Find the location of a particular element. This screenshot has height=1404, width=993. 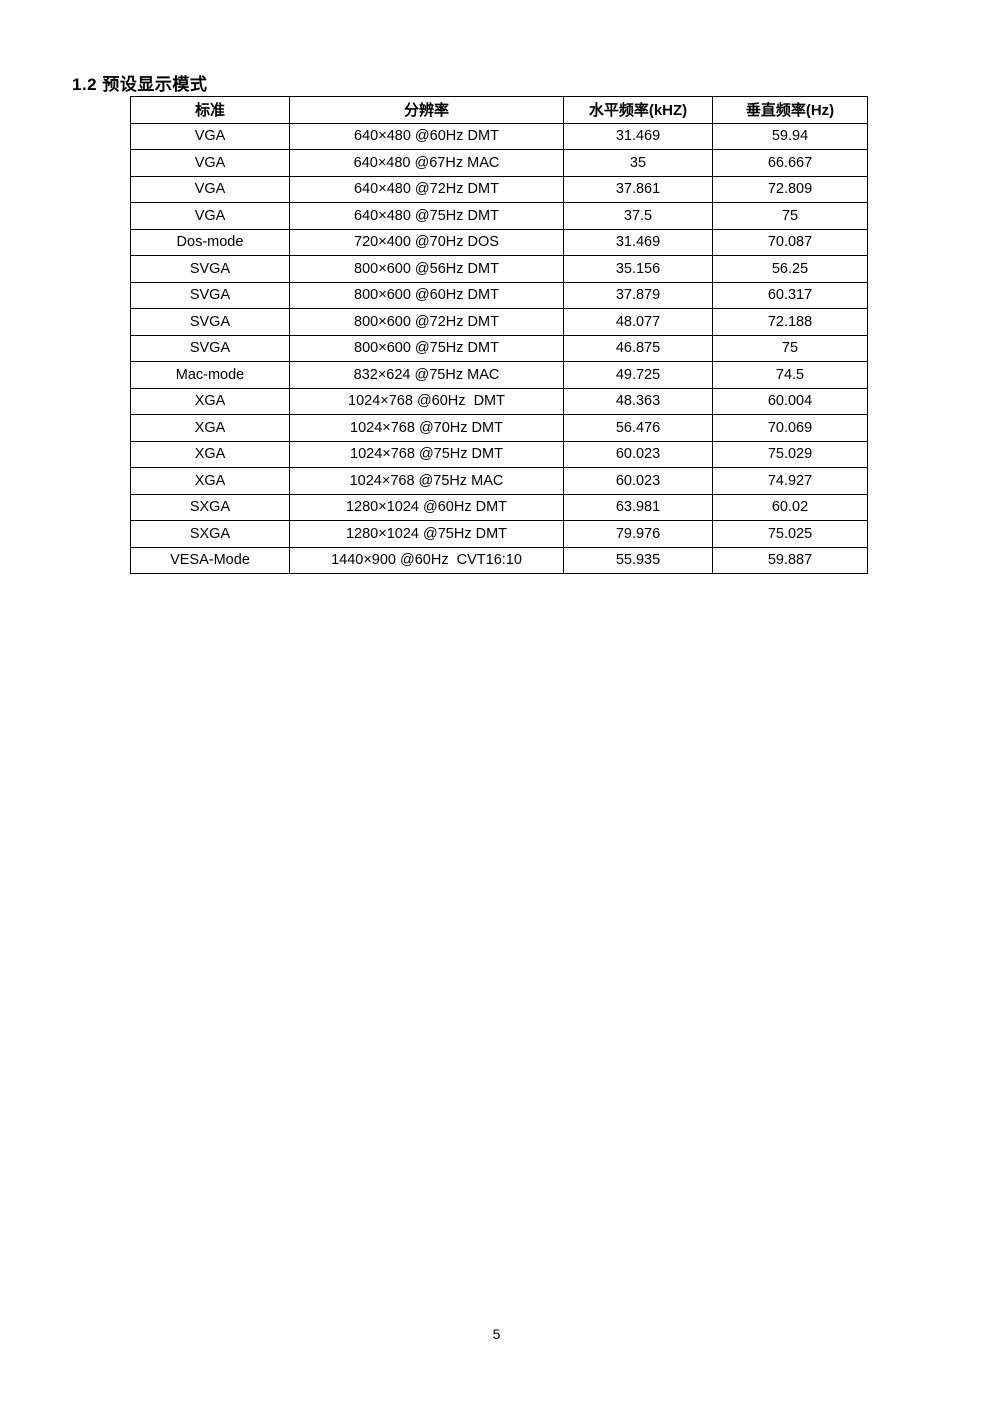

horizontal-frequency-cell: 56.476 is located at coordinates (638, 428).